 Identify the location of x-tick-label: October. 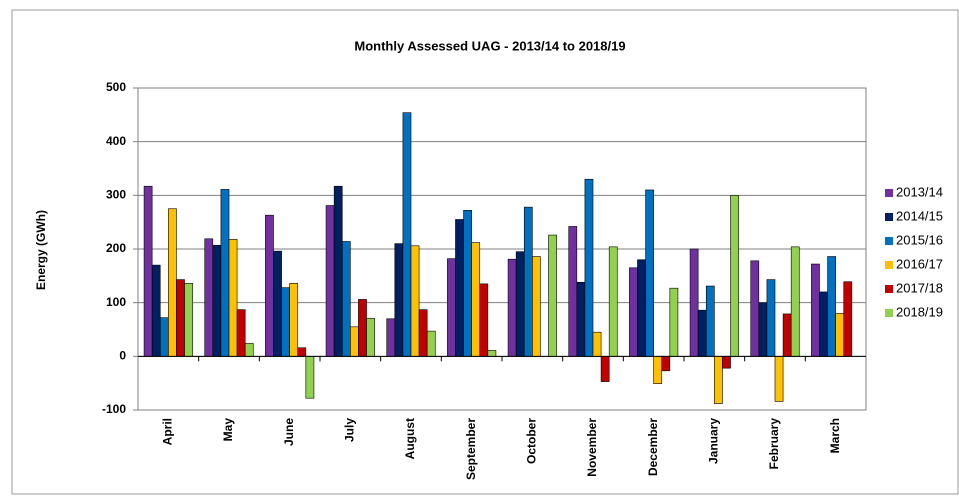
(532, 441).